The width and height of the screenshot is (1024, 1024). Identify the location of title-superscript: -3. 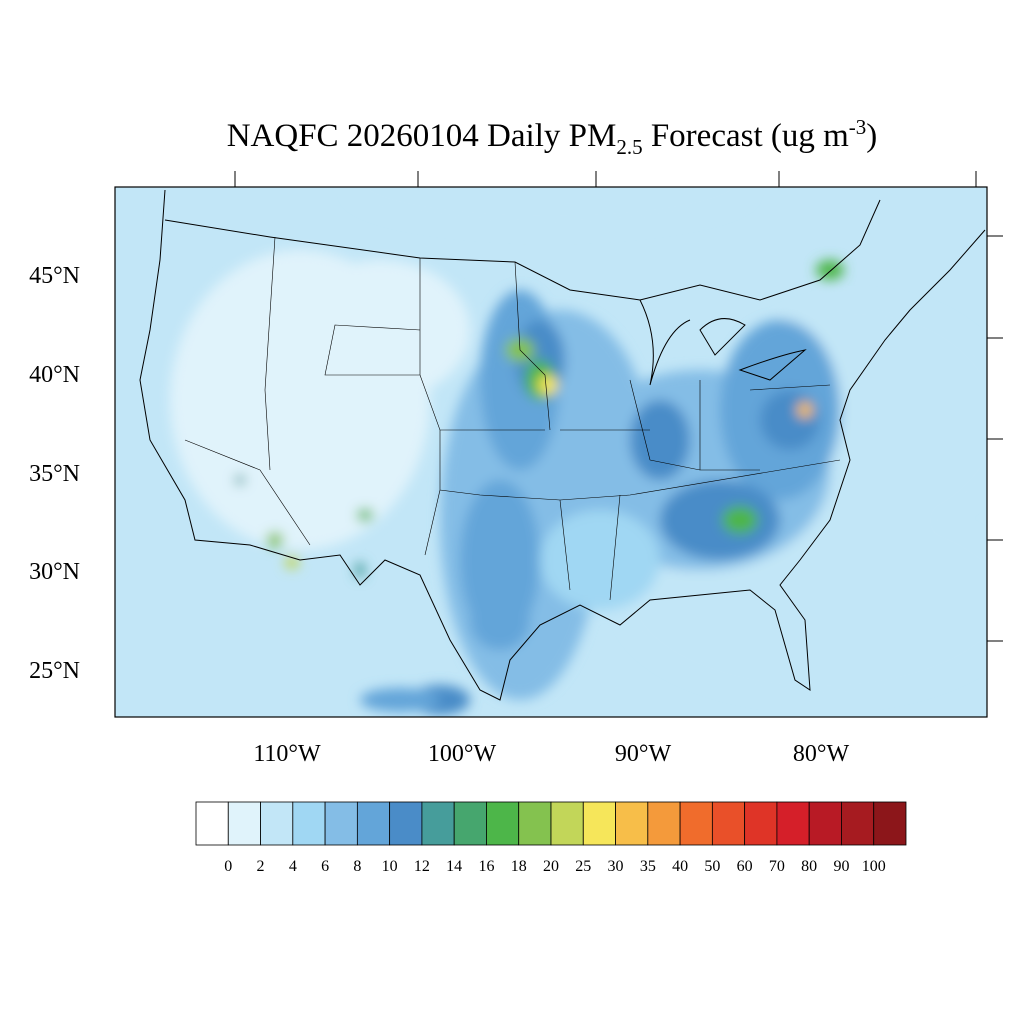
(858, 127).